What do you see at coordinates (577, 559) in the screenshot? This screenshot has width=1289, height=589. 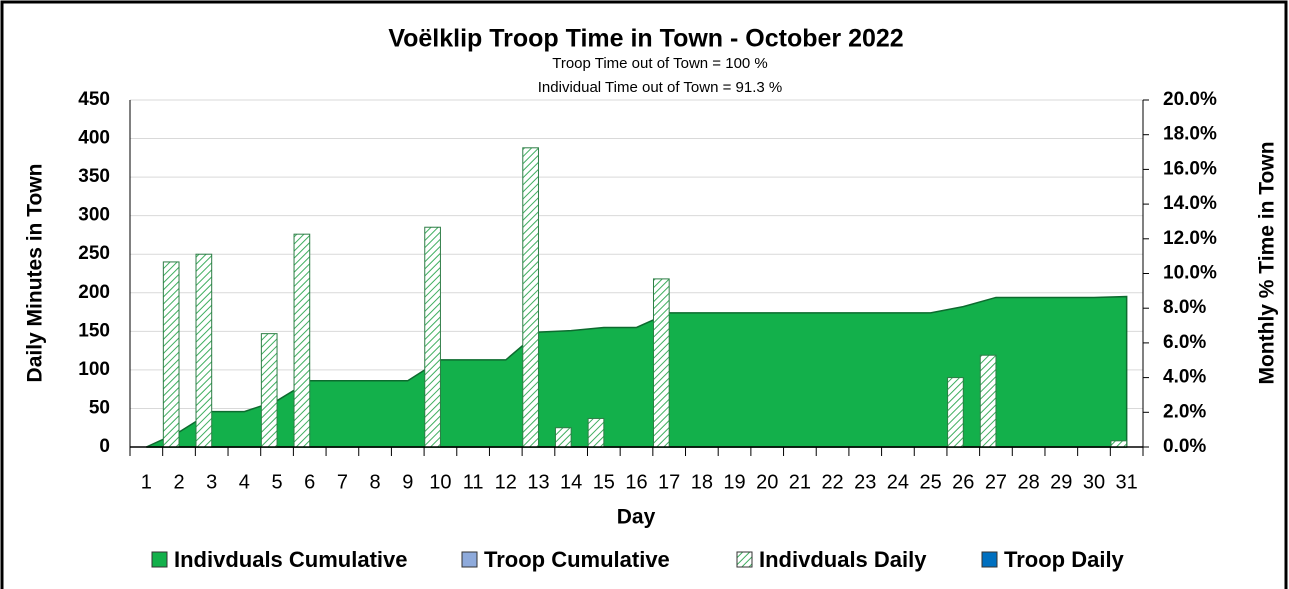 I see `legend-label: Troop Cumulative` at bounding box center [577, 559].